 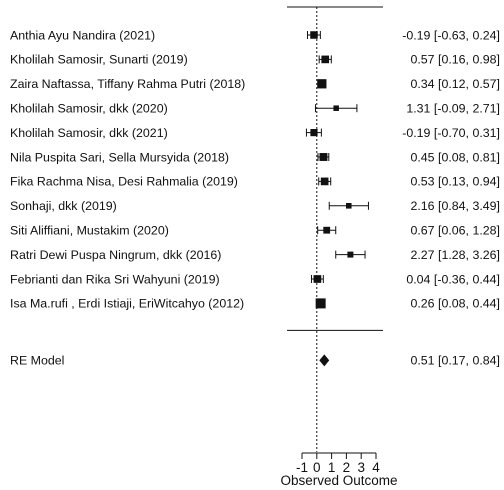 I want to click on study-label: Febrianti dan Rika Sri Wahyuni (2019), so click(x=115, y=279).